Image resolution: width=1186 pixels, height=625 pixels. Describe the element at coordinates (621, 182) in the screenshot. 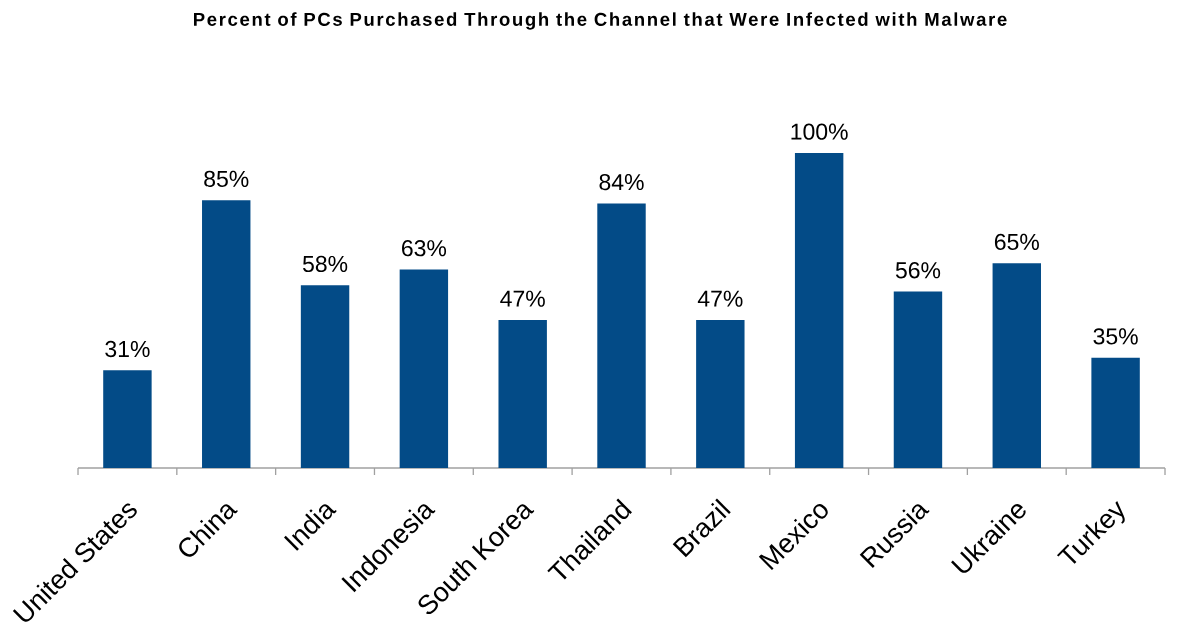

I see `data-label: 84%` at that location.